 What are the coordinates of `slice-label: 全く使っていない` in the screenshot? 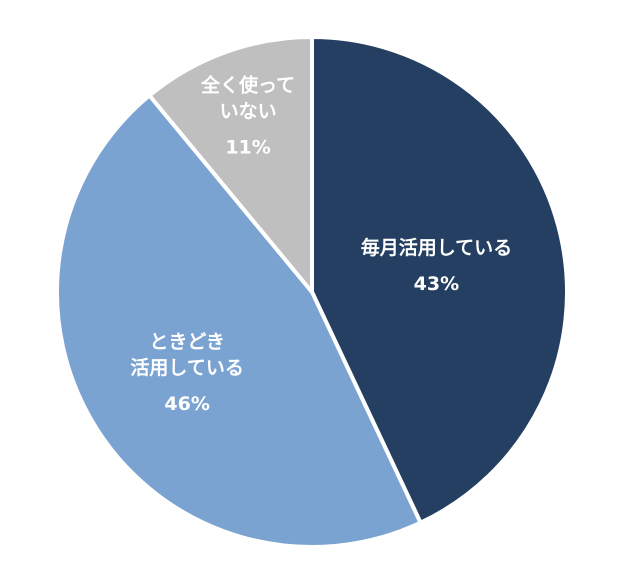 It's located at (247, 97).